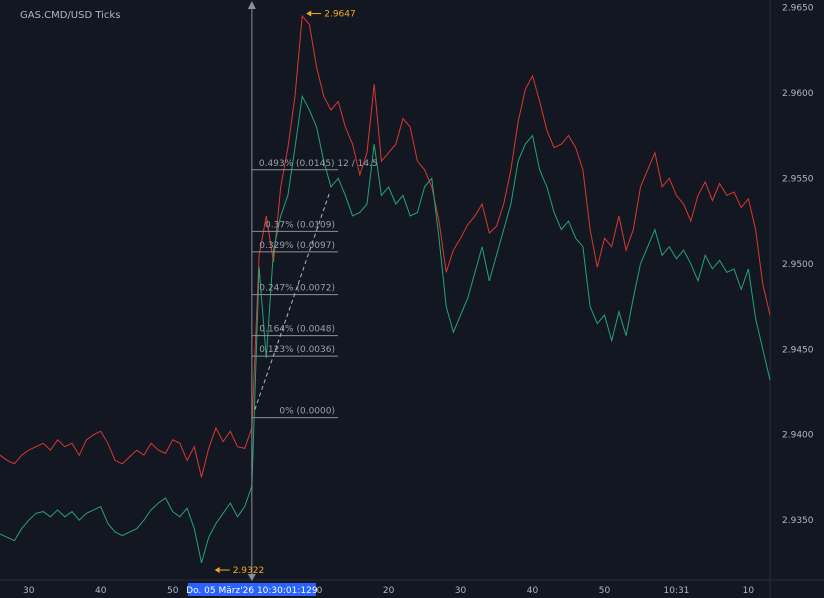  What do you see at coordinates (798, 436) in the screenshot?
I see `price-axis-tick-label: 2.9400` at bounding box center [798, 436].